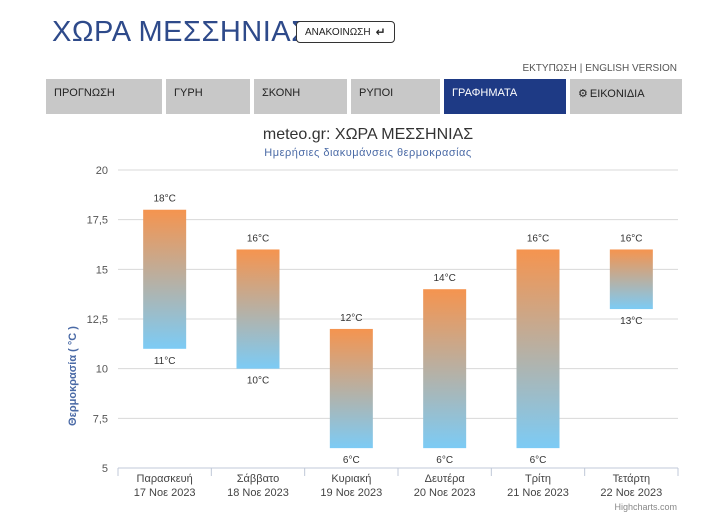 The image size is (702, 529). Describe the element at coordinates (445, 479) in the screenshot. I see `x-day-label: Δευτέρα` at that location.